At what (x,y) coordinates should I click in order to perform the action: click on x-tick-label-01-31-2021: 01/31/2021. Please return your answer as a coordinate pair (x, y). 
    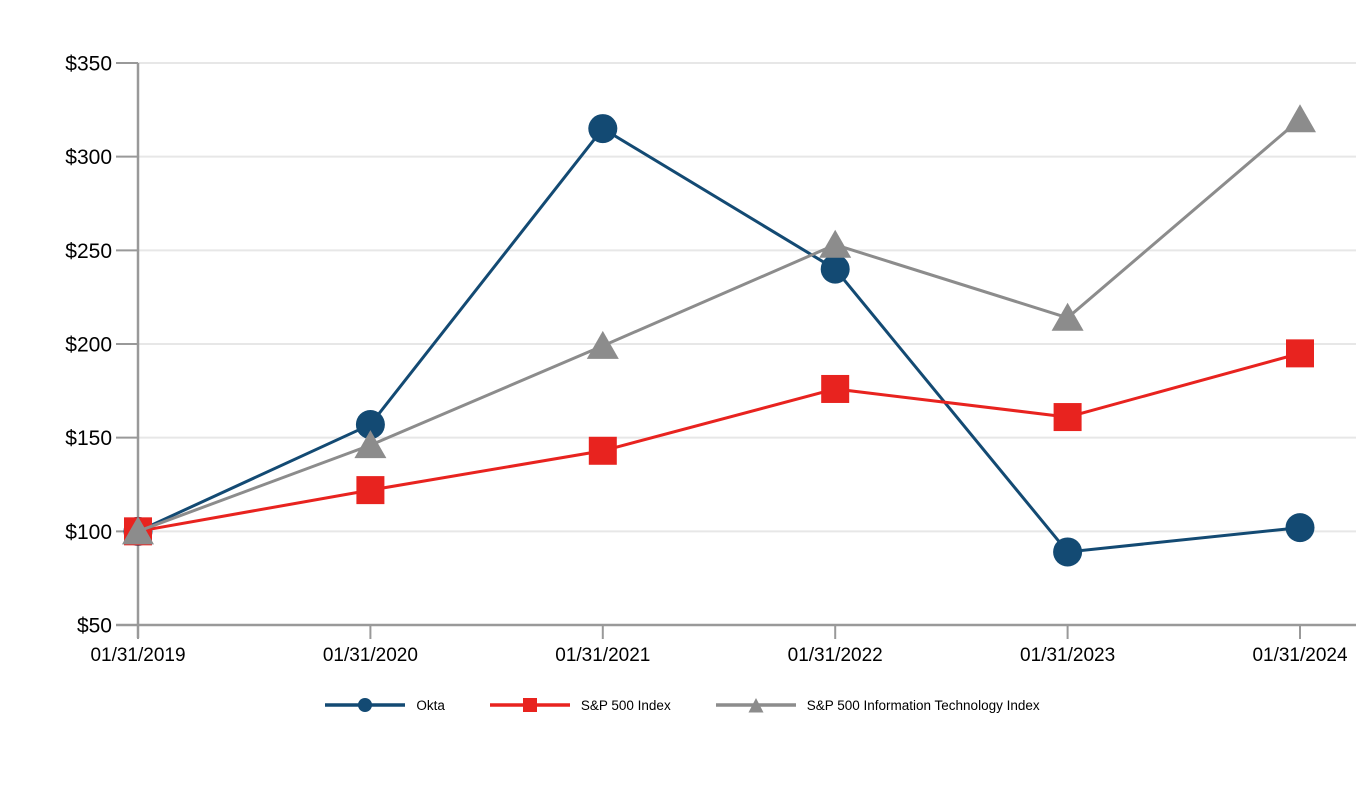
    Looking at the image, I should click on (602, 655).